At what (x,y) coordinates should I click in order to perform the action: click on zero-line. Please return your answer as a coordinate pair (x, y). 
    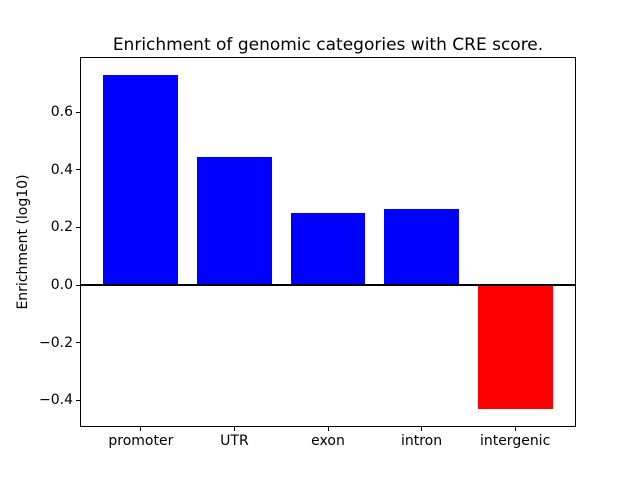
    Looking at the image, I should click on (328, 285).